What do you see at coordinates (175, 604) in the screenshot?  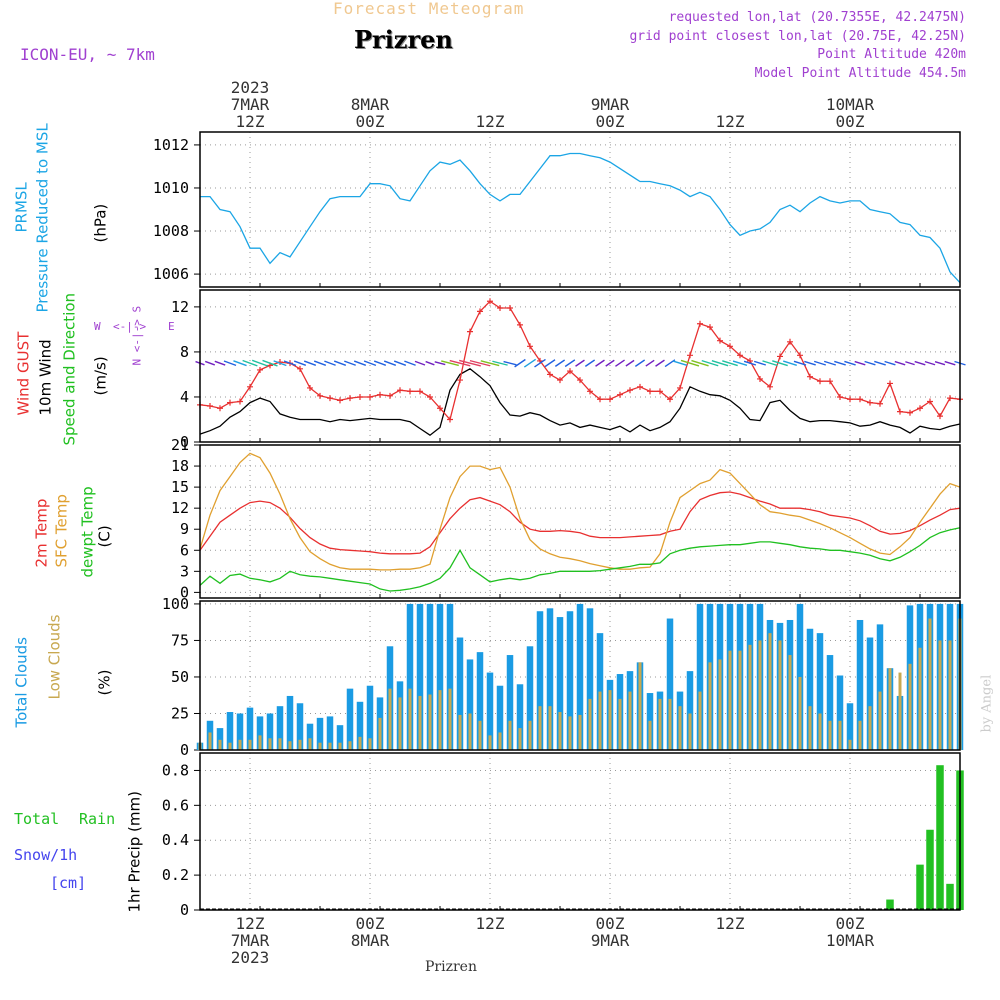 I see `y-tick-label: 100` at bounding box center [175, 604].